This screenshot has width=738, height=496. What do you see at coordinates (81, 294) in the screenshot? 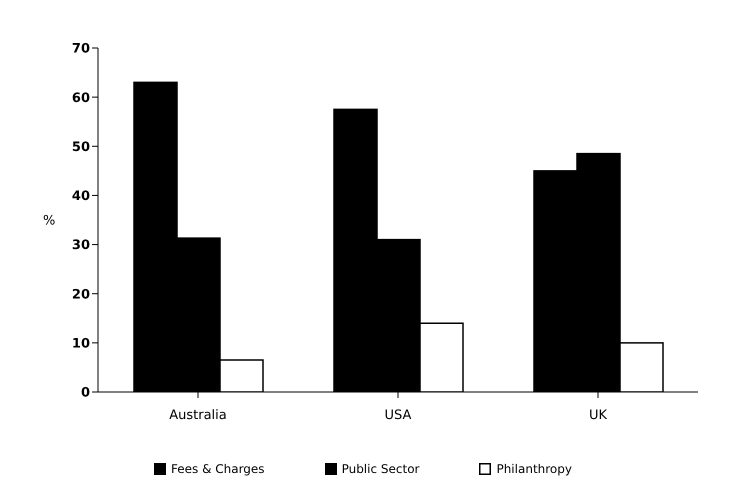
I see `y-tick-label: 20` at bounding box center [81, 294].